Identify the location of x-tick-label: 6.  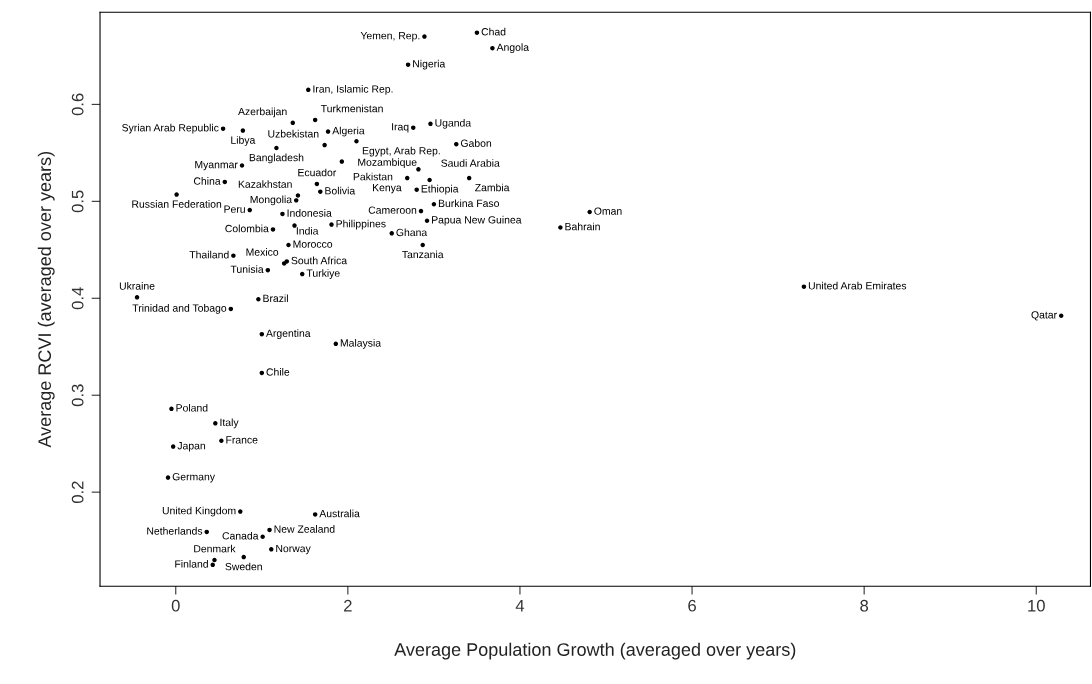
(692, 605).